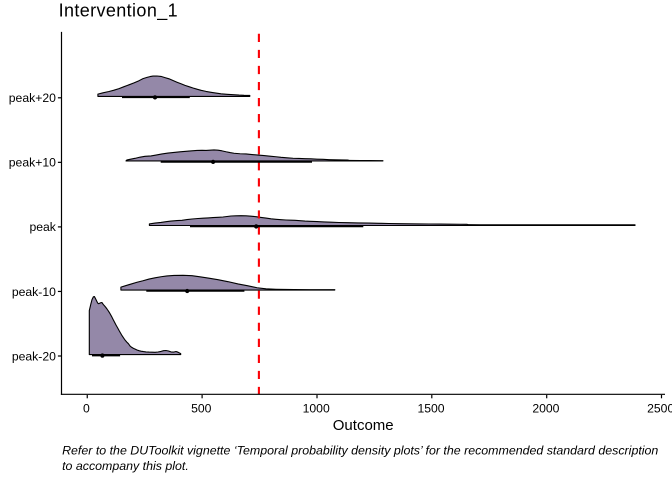  Describe the element at coordinates (32, 98) in the screenshot. I see `svg-text: peak+20` at that location.